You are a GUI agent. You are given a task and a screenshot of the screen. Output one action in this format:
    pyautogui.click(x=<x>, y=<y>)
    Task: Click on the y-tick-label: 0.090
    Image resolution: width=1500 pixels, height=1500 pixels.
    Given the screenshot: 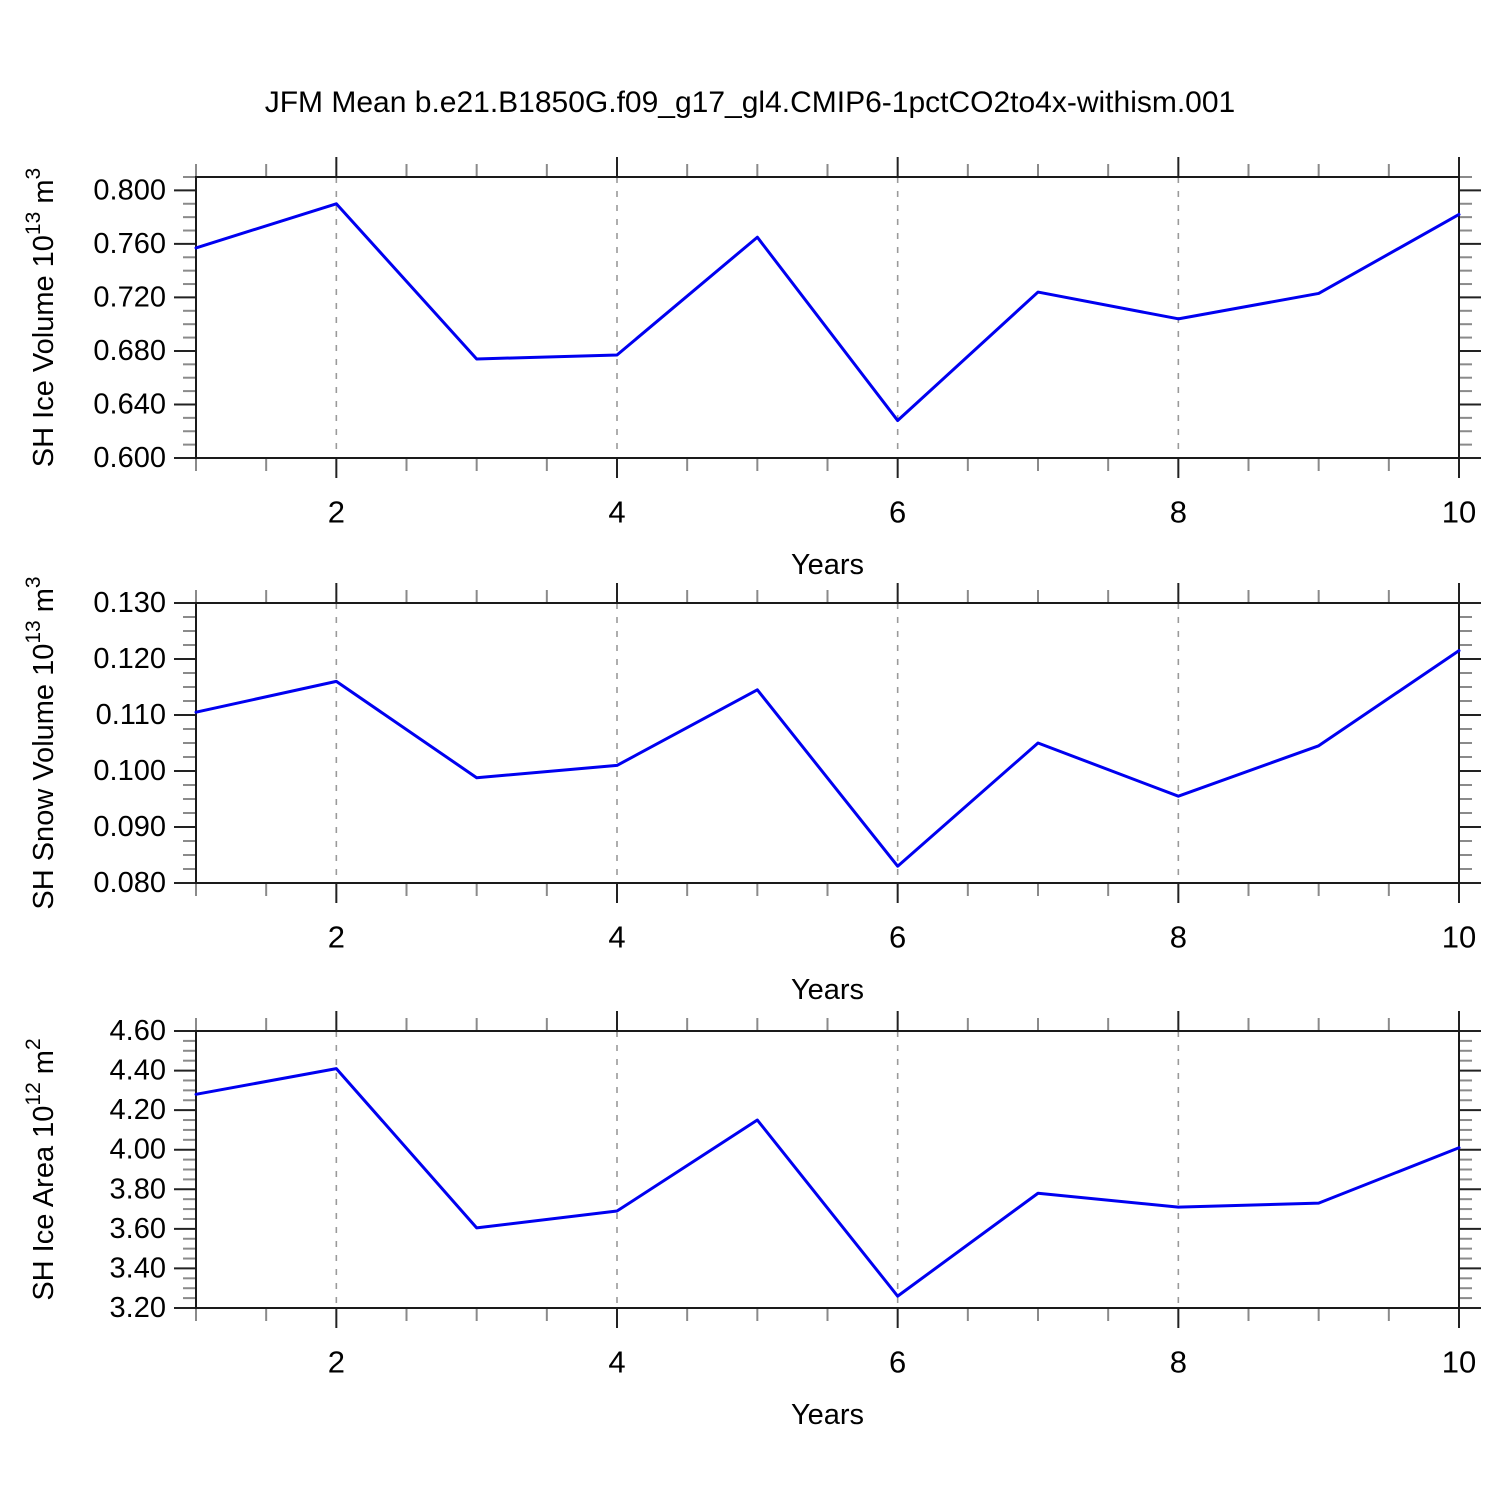 What is the action you would take?
    pyautogui.click(x=129, y=827)
    